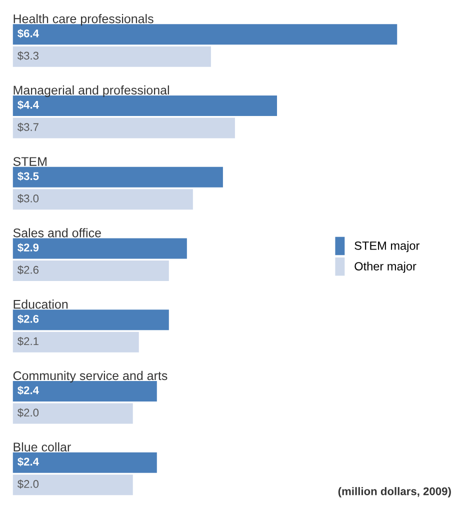 The image size is (456, 505). Describe the element at coordinates (90, 376) in the screenshot. I see `y-tick-label: Community service and arts` at that location.